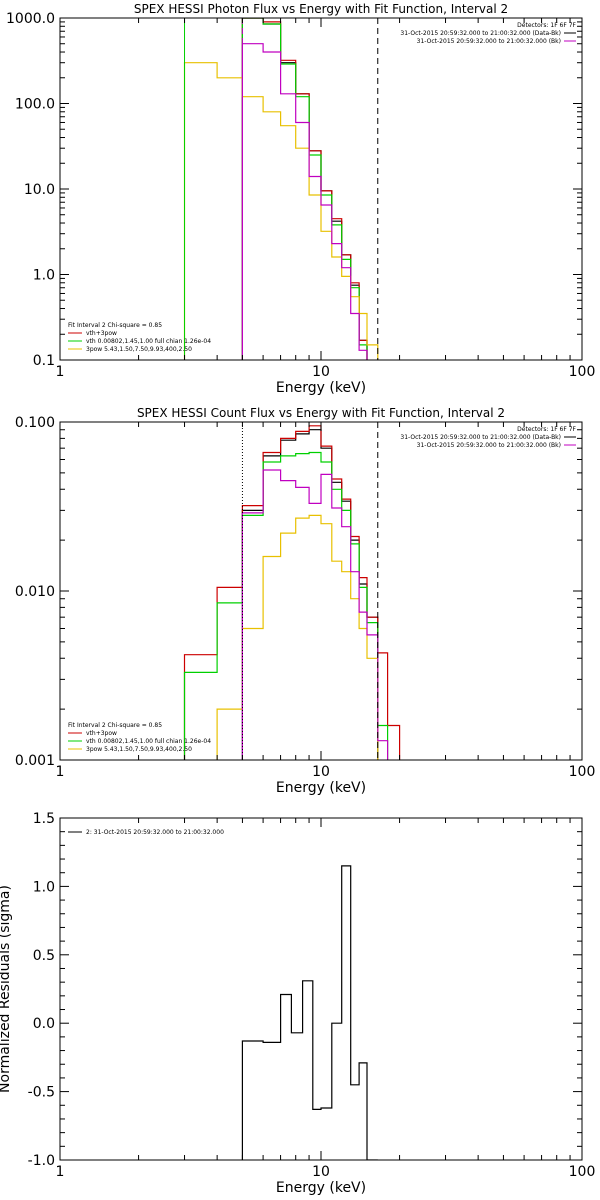  I want to click on y-tick-label: 0.1, so click(44, 361).